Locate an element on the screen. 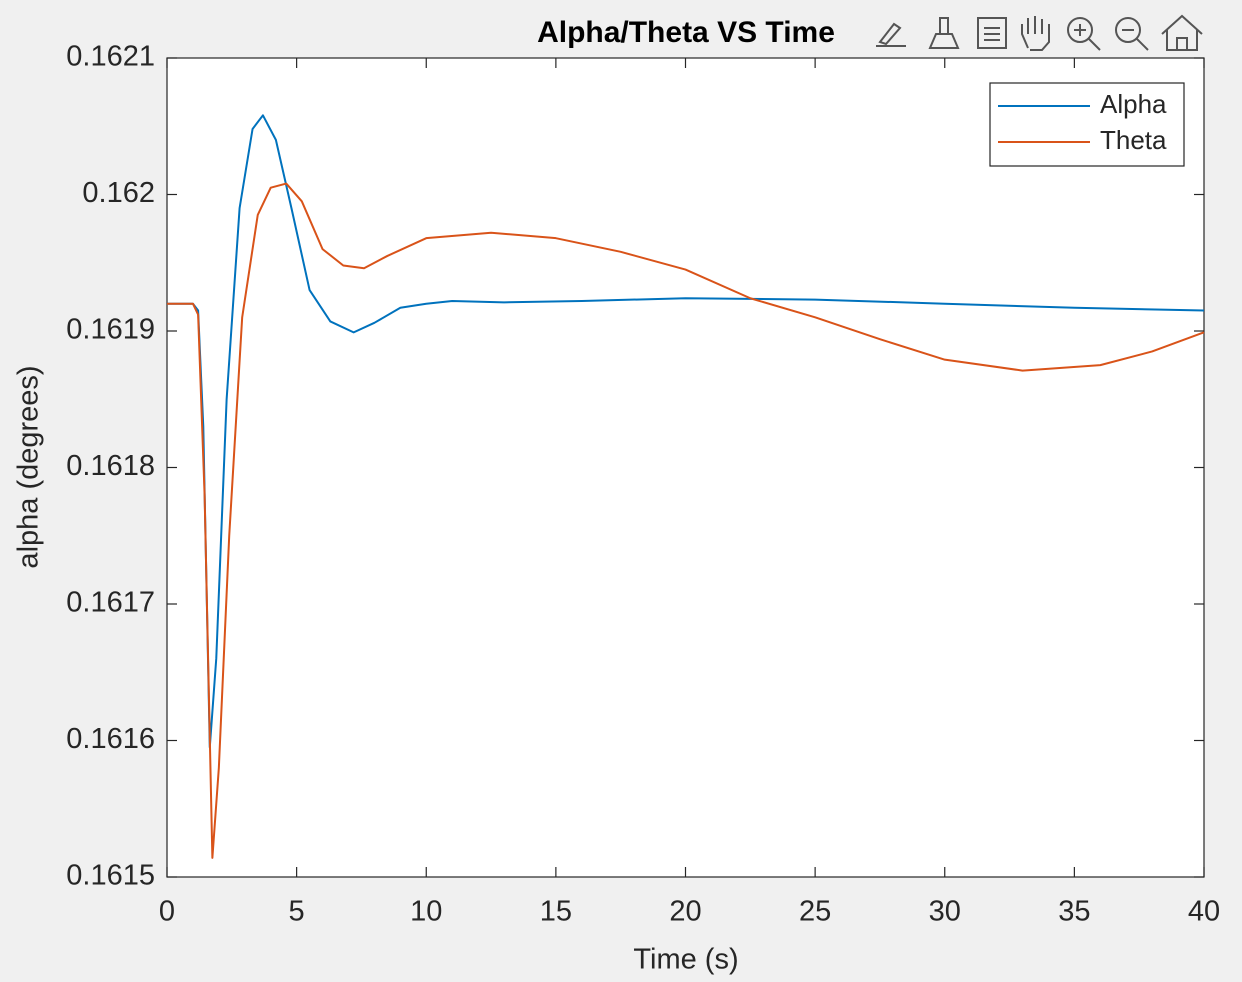 This screenshot has width=1242, height=982. home-button is located at coordinates (1182, 32).